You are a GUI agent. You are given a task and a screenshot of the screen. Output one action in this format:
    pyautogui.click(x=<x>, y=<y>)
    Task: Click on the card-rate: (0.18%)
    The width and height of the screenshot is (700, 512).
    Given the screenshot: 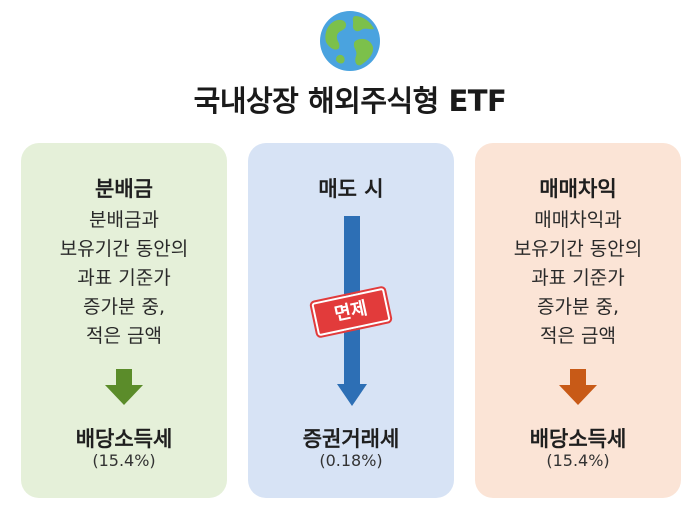 What is the action you would take?
    pyautogui.click(x=351, y=460)
    